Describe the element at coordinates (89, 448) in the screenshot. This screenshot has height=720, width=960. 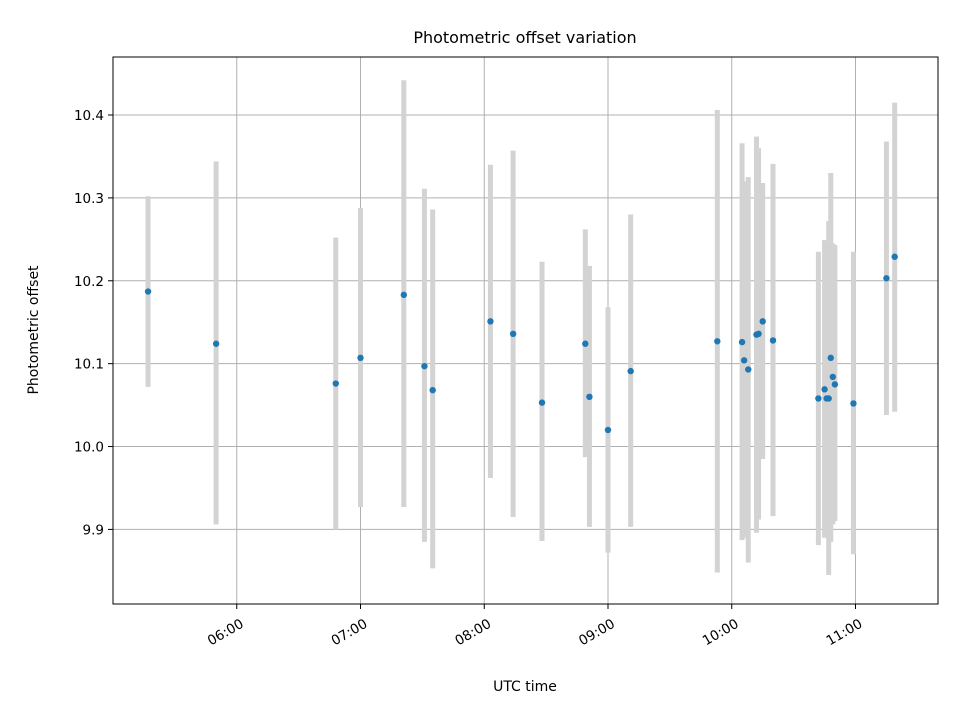
I see `y-tick-label: 10.0` at that location.